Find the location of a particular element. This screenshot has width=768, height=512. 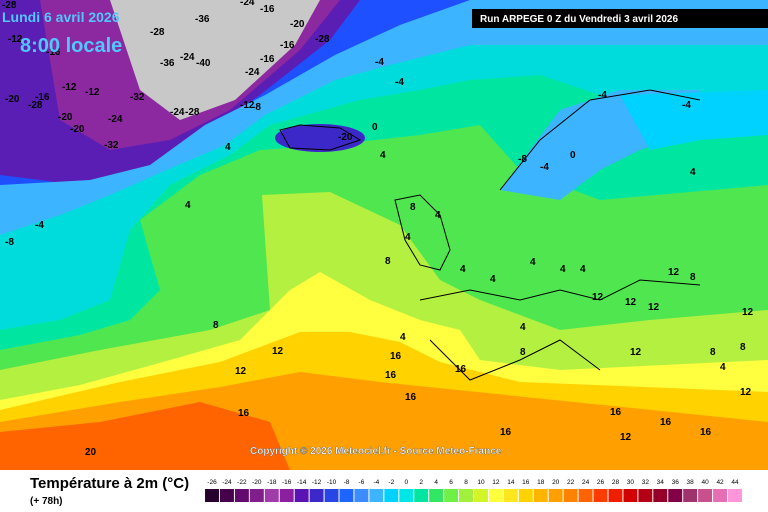

colorbar-label: -22 is located at coordinates (242, 482).